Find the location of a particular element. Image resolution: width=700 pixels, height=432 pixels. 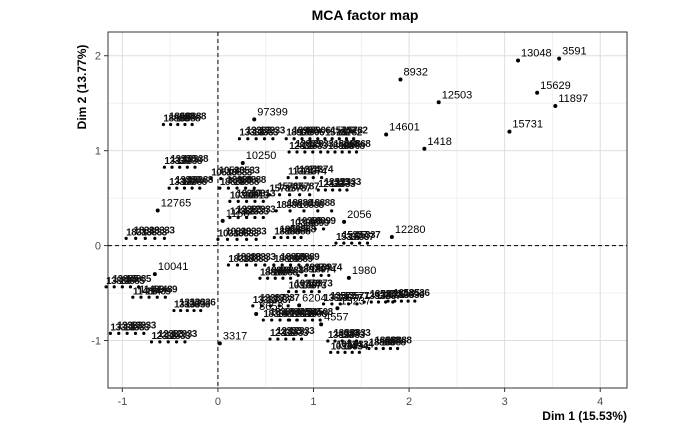

x-tick-label: 3 is located at coordinates (505, 402).